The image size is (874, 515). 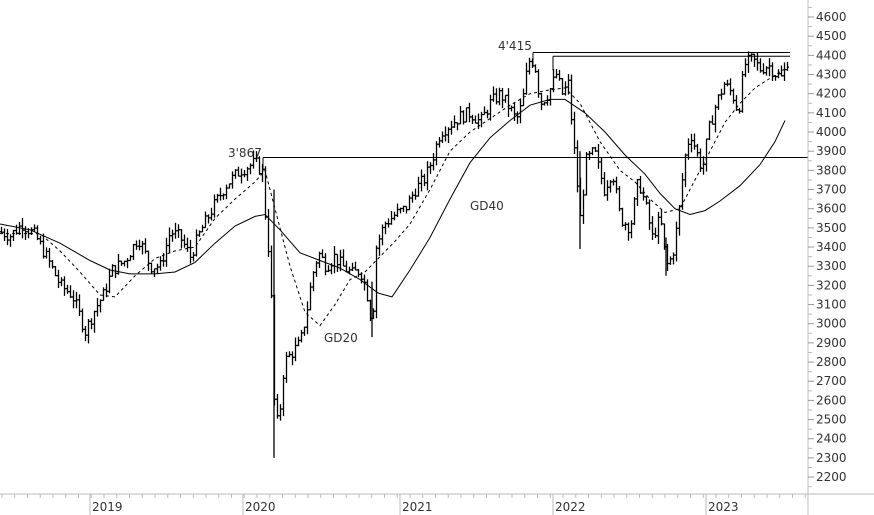 What do you see at coordinates (831, 228) in the screenshot?
I see `y-tick-label: 3500` at bounding box center [831, 228].